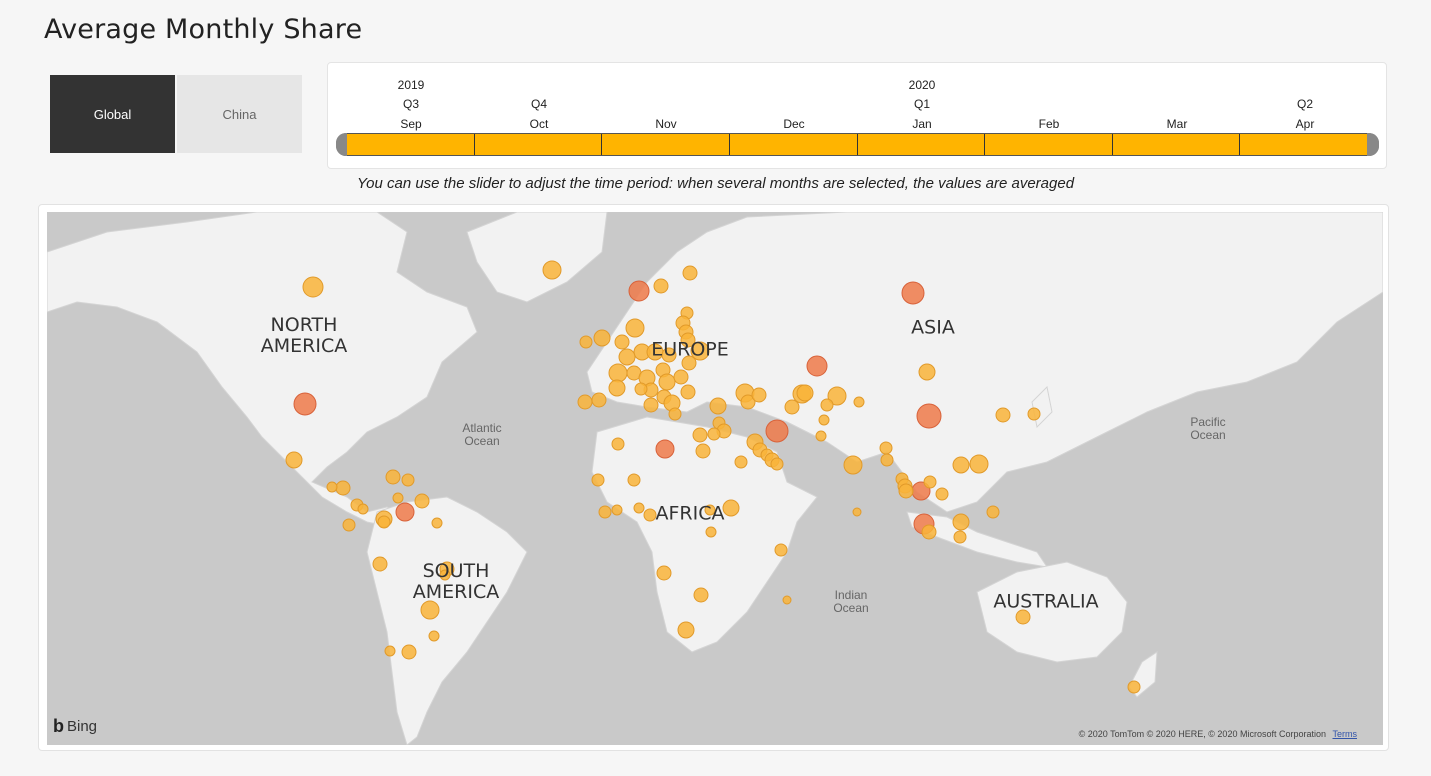 This screenshot has height=776, width=1431. What do you see at coordinates (341, 144) in the screenshot?
I see `slider-start-handle` at bounding box center [341, 144].